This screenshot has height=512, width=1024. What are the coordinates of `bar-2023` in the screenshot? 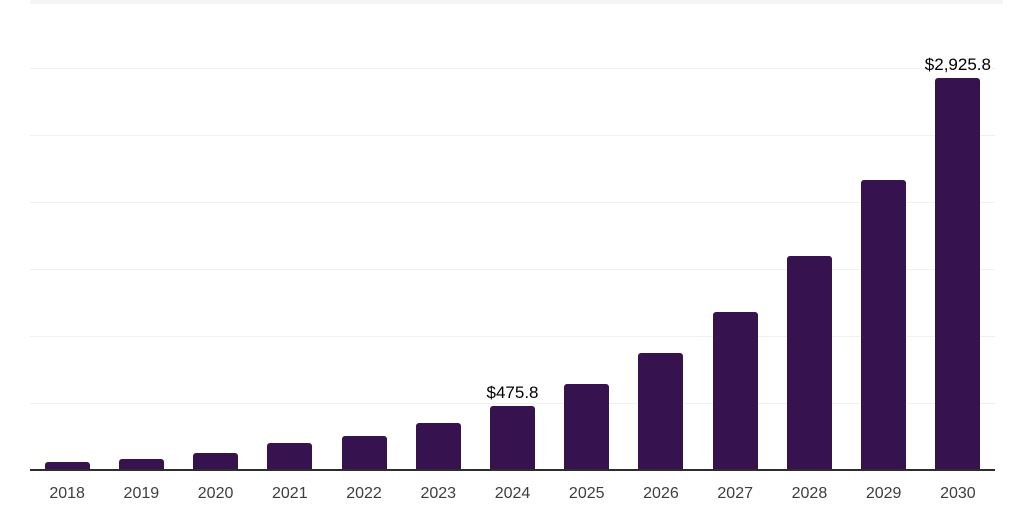 It's located at (438, 446).